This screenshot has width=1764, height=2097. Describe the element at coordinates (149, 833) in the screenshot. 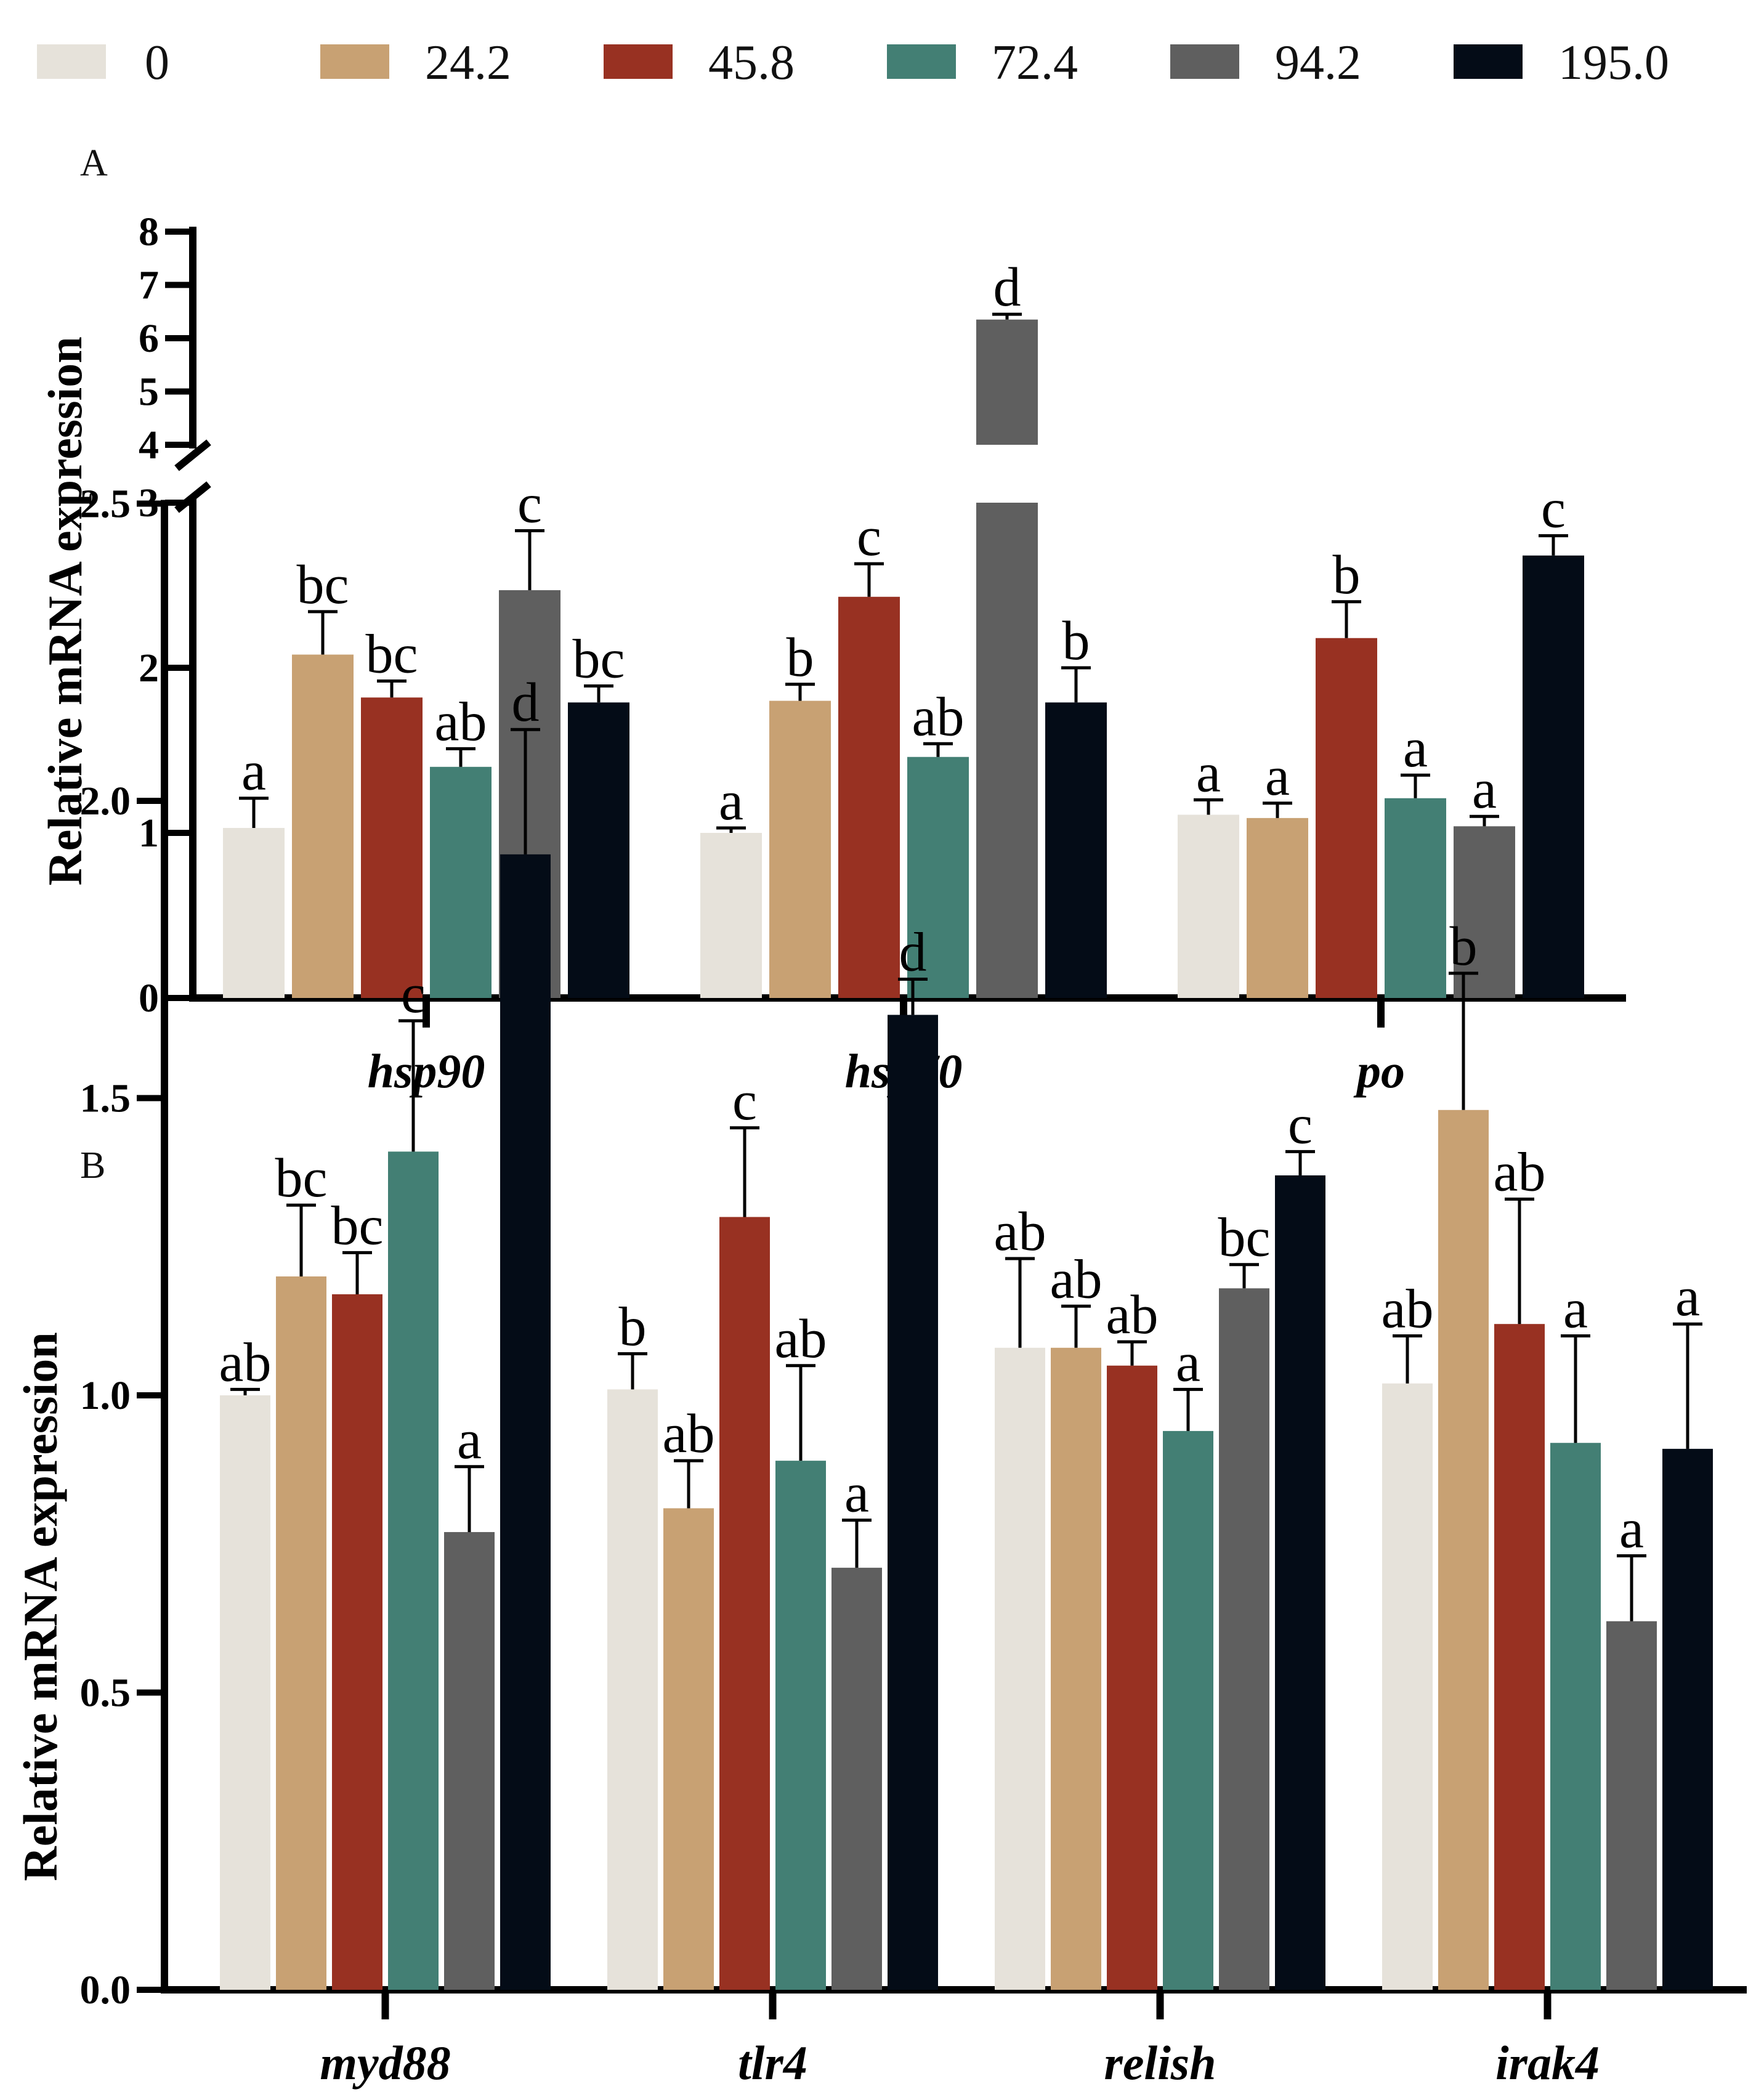

I see `y-tick-label-a-low-1: 1` at that location.